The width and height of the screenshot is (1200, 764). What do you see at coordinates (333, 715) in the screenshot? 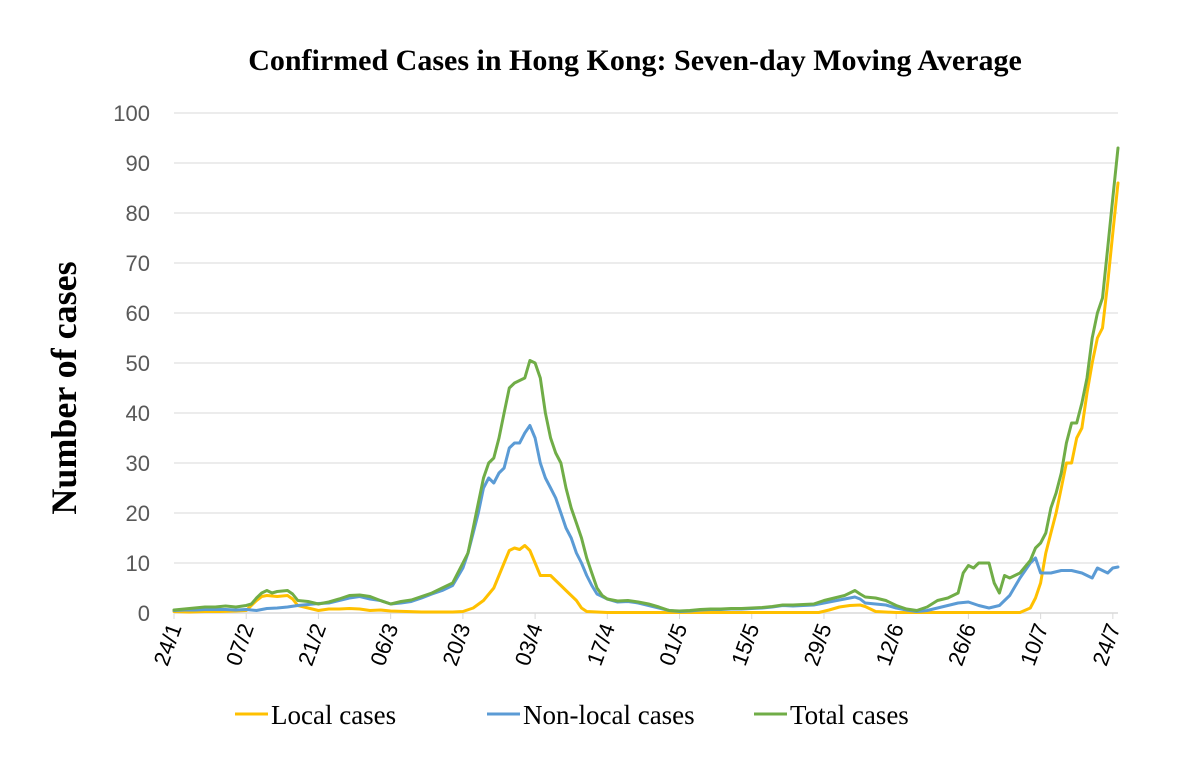
I see `legend-label: Local cases` at bounding box center [333, 715].